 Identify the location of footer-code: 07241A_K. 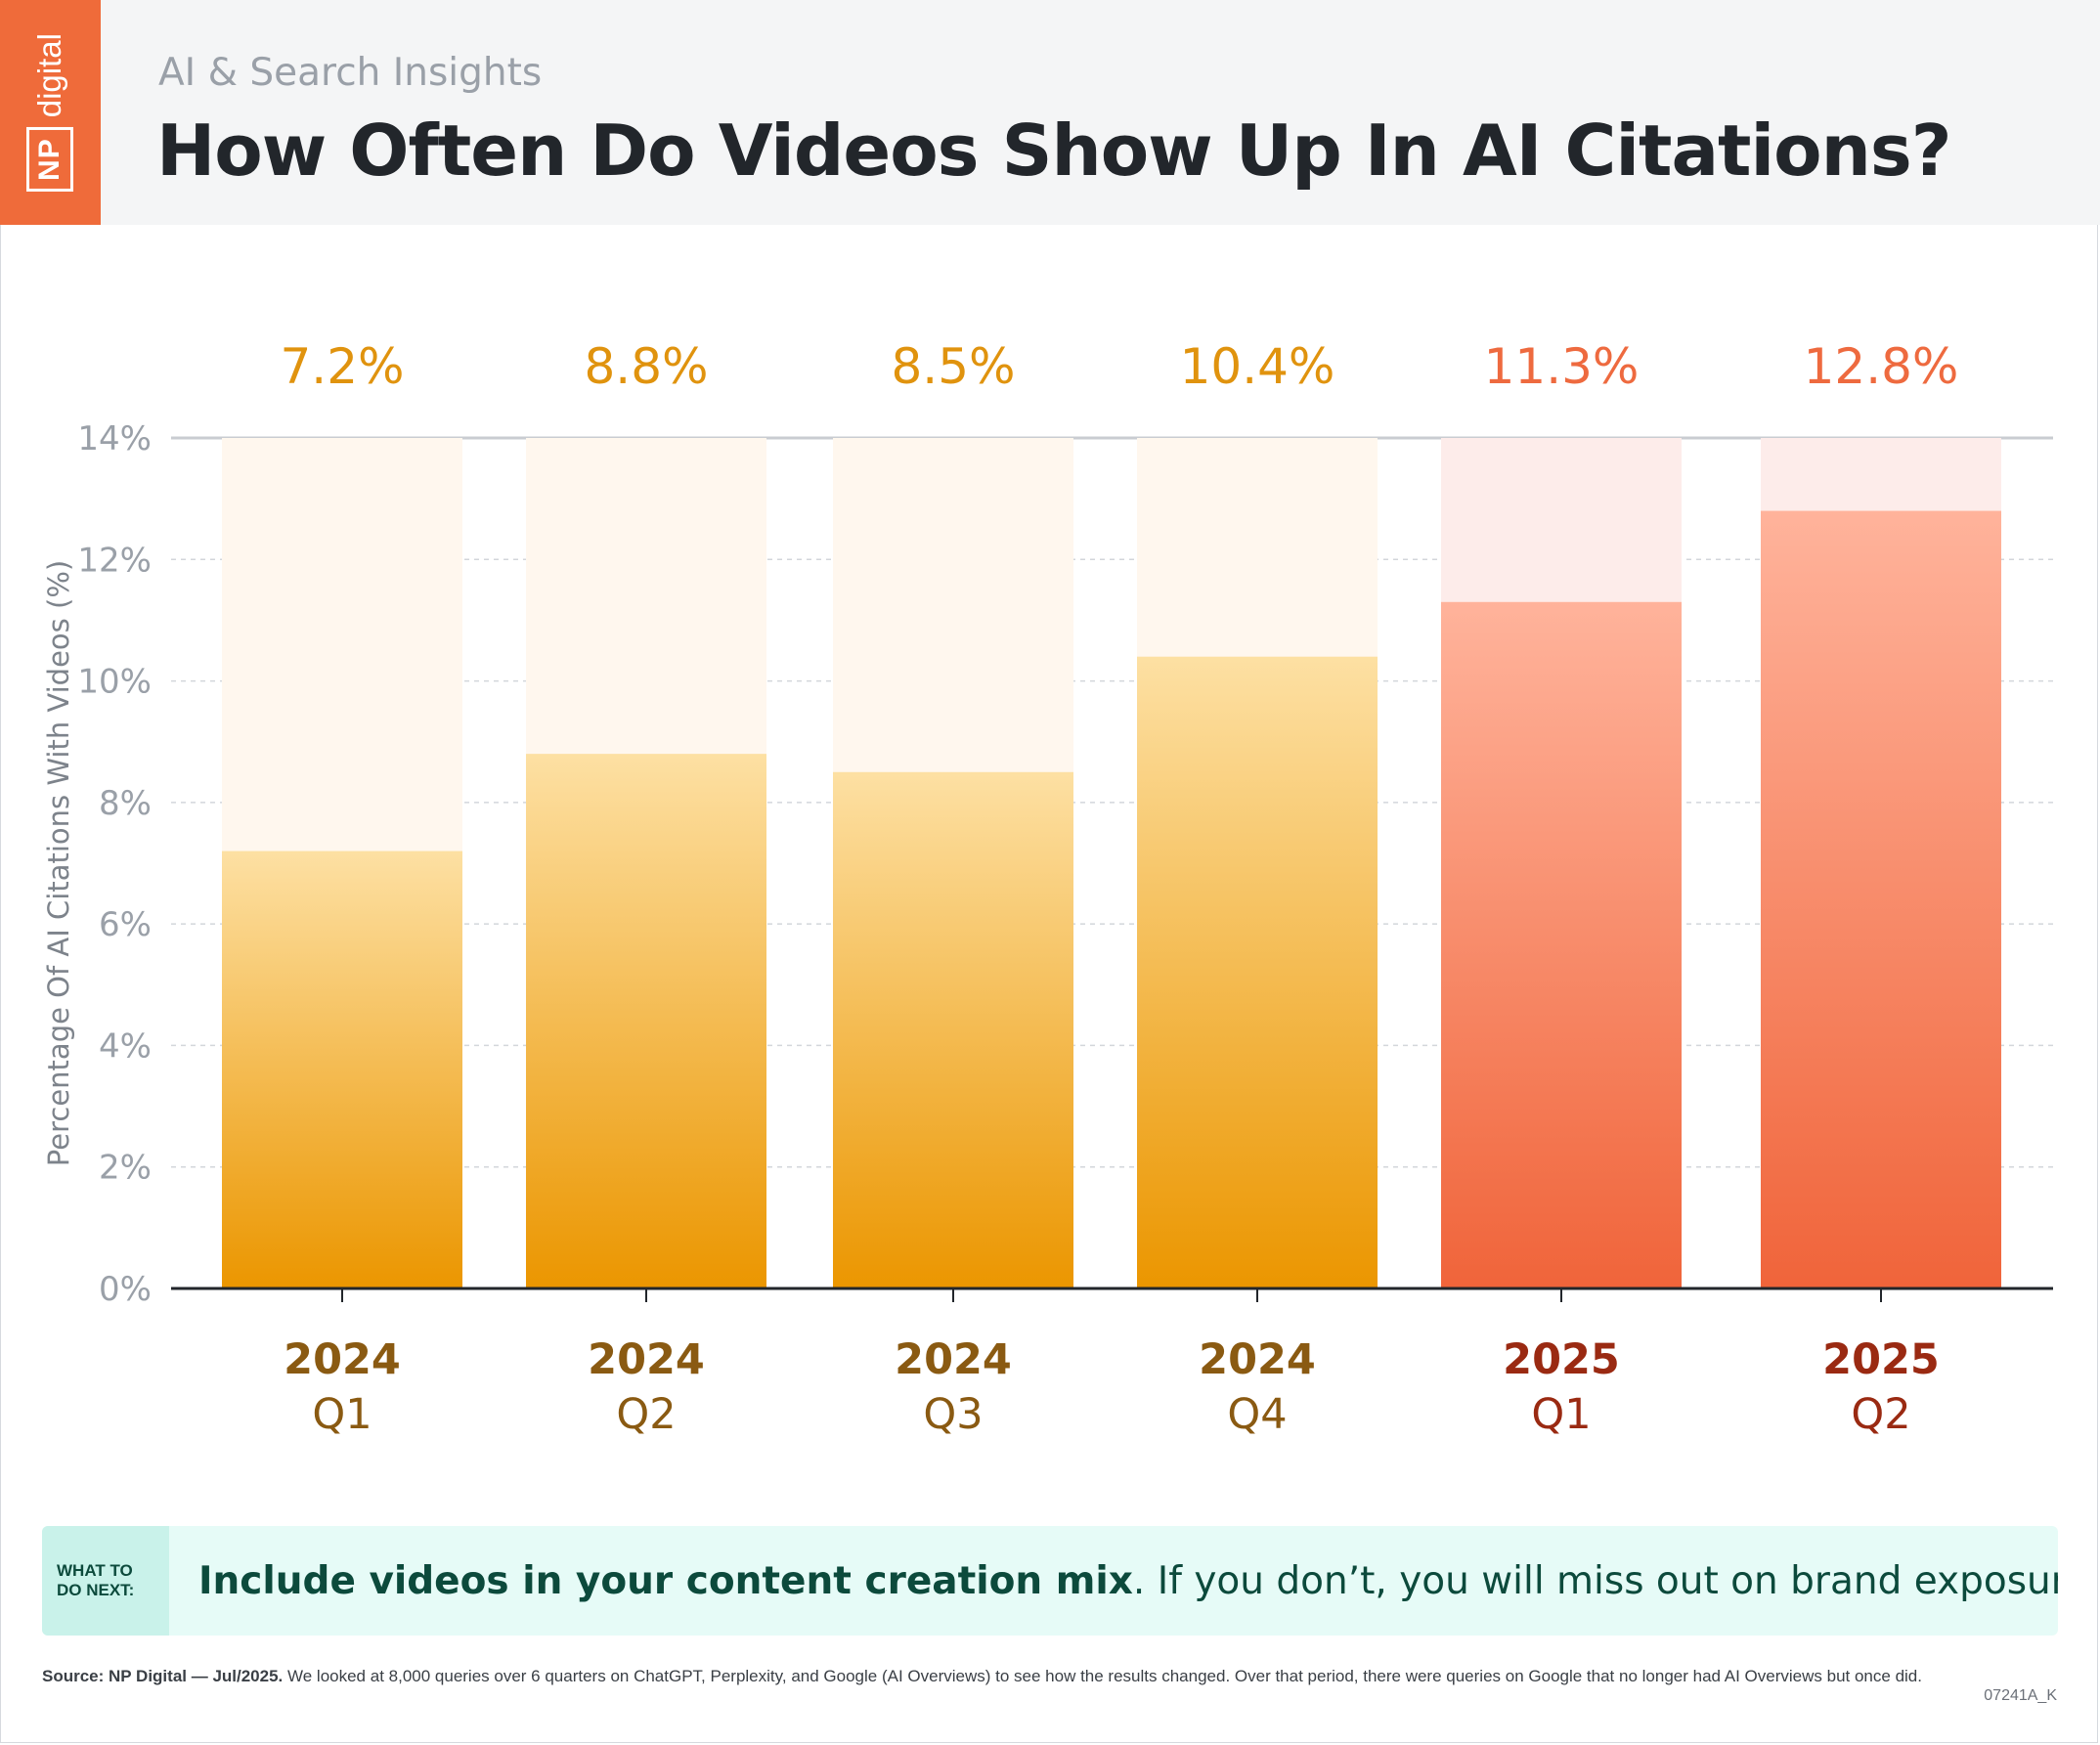
(2021, 1695).